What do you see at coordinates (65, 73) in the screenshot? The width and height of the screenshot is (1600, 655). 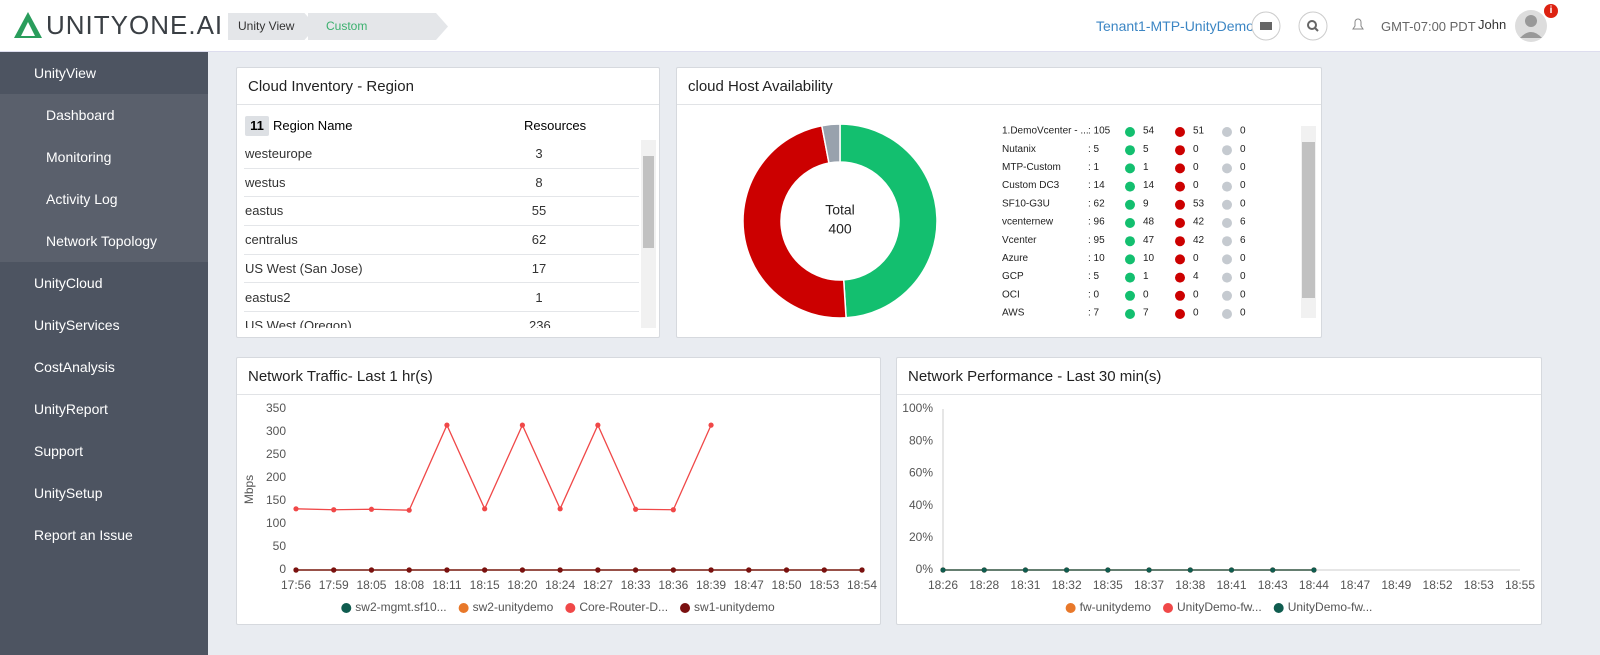 I see `menu-item: UnityView` at bounding box center [65, 73].